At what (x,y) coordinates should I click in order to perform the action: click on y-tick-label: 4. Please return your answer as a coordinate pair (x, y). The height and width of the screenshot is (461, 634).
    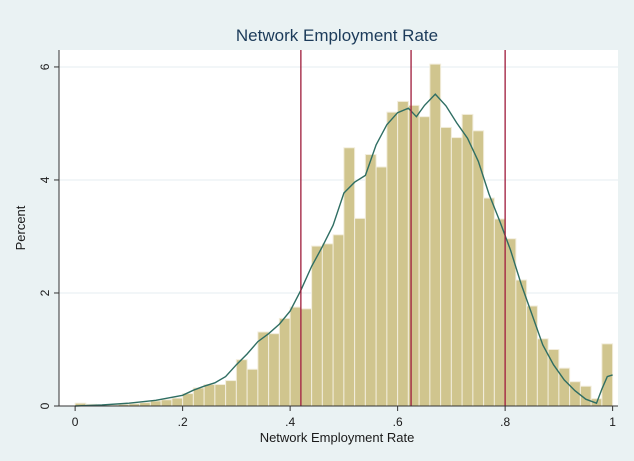
    Looking at the image, I should click on (45, 179).